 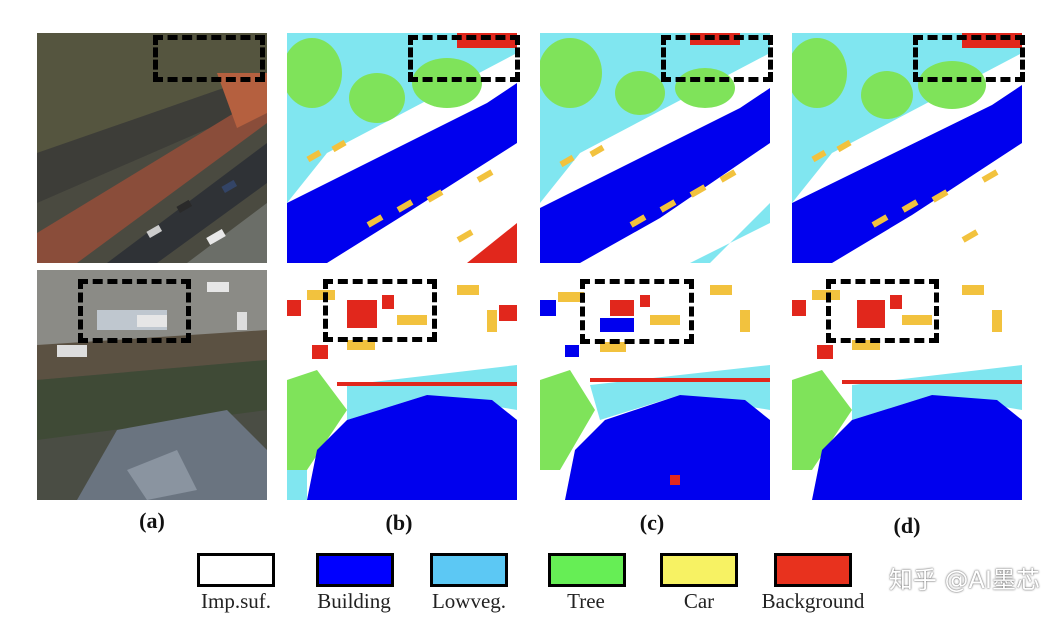 I want to click on highlight-box-d-top, so click(x=969, y=58).